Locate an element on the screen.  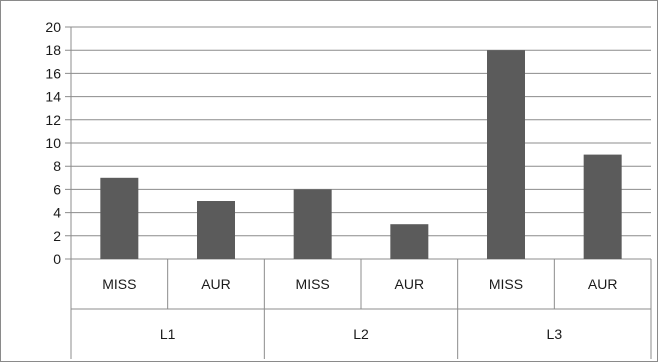
y-tick-label: 16 is located at coordinates (53, 73).